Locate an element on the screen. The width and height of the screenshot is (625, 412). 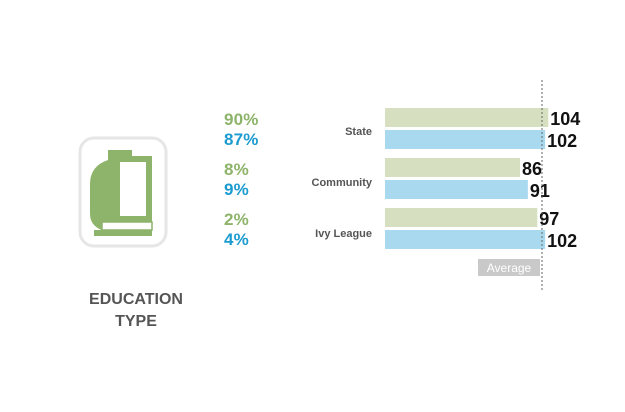
share-ivy-series2: 4% is located at coordinates (236, 239).